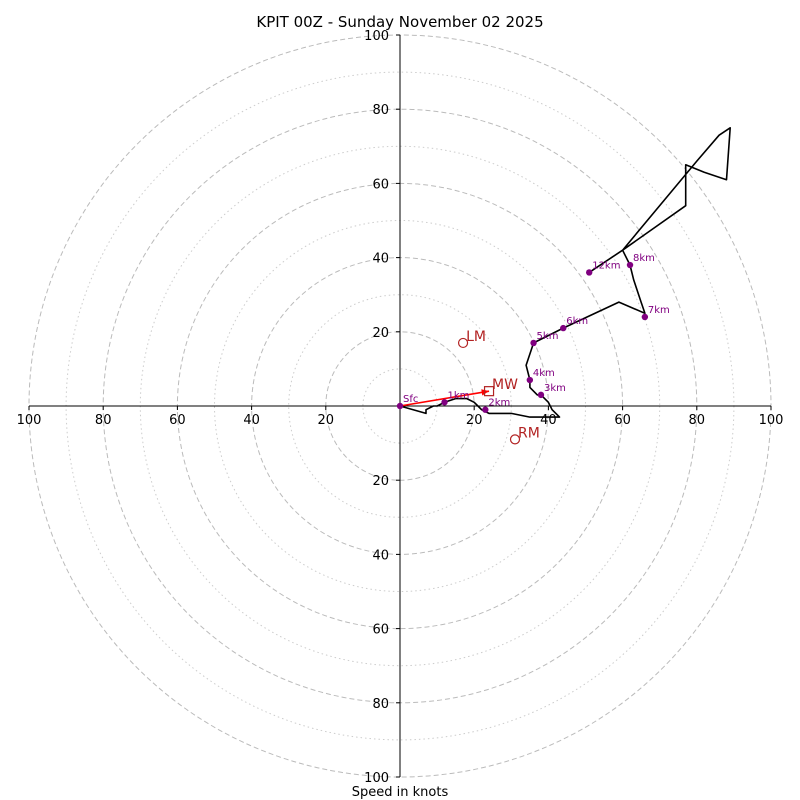 This screenshot has height=800, width=800. I want to click on storm-motion-markers: LM MW RM, so click(498, 387).